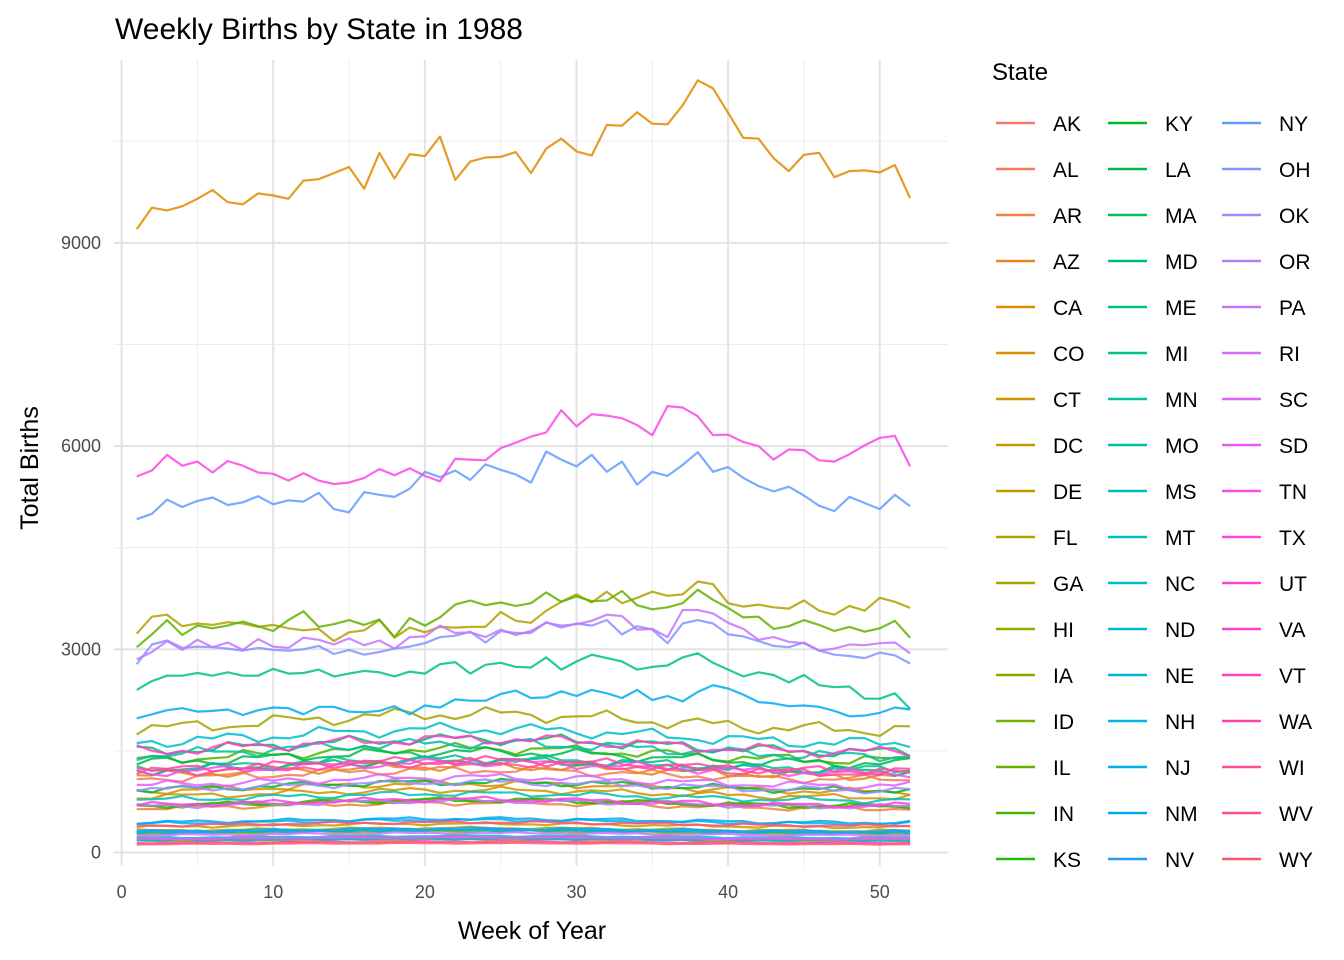 This screenshot has height=960, width=1344. Describe the element at coordinates (81, 243) in the screenshot. I see `y-tick-label: 9000` at that location.